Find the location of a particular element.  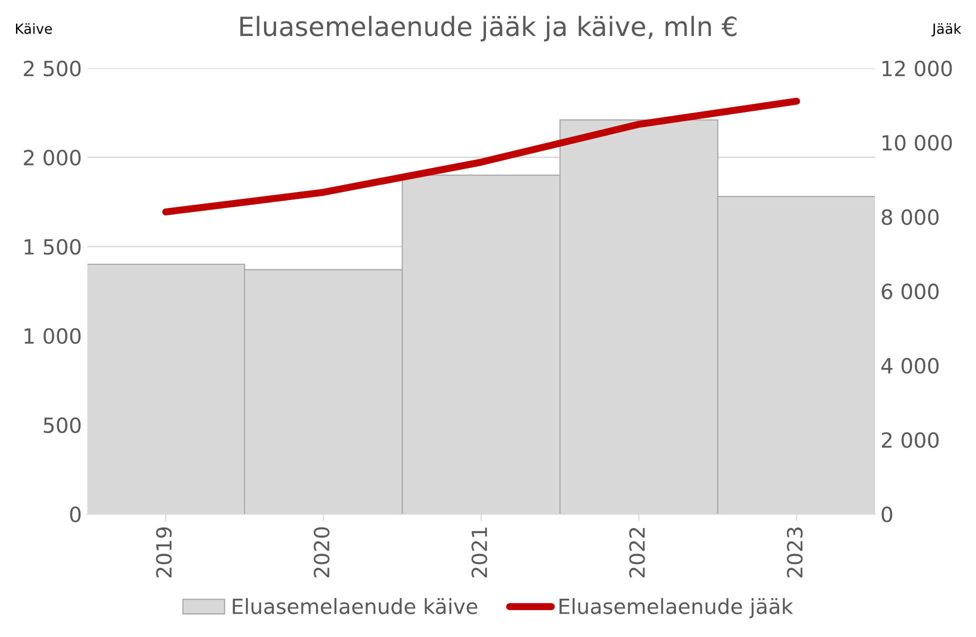

x-tick-label: 2022 is located at coordinates (637, 553).